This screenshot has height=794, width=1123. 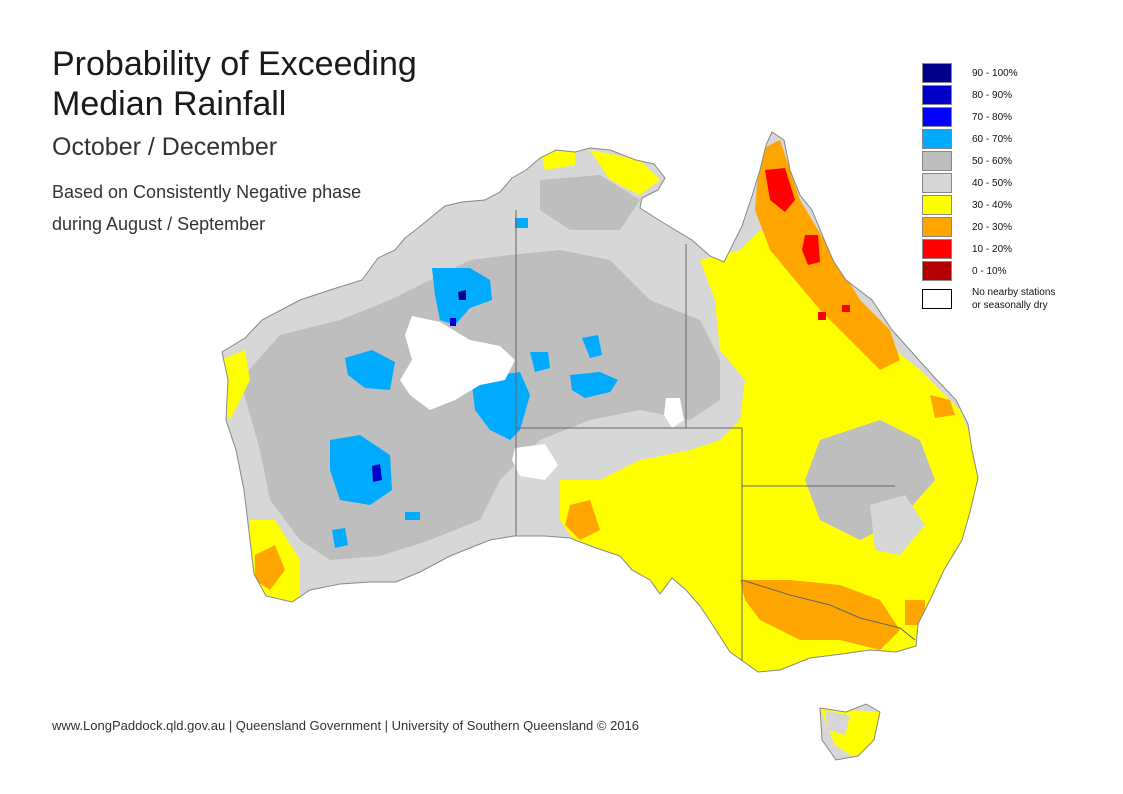 What do you see at coordinates (207, 192) in the screenshot?
I see `map-note-line-1: Based on Consistently Negative phase` at bounding box center [207, 192].